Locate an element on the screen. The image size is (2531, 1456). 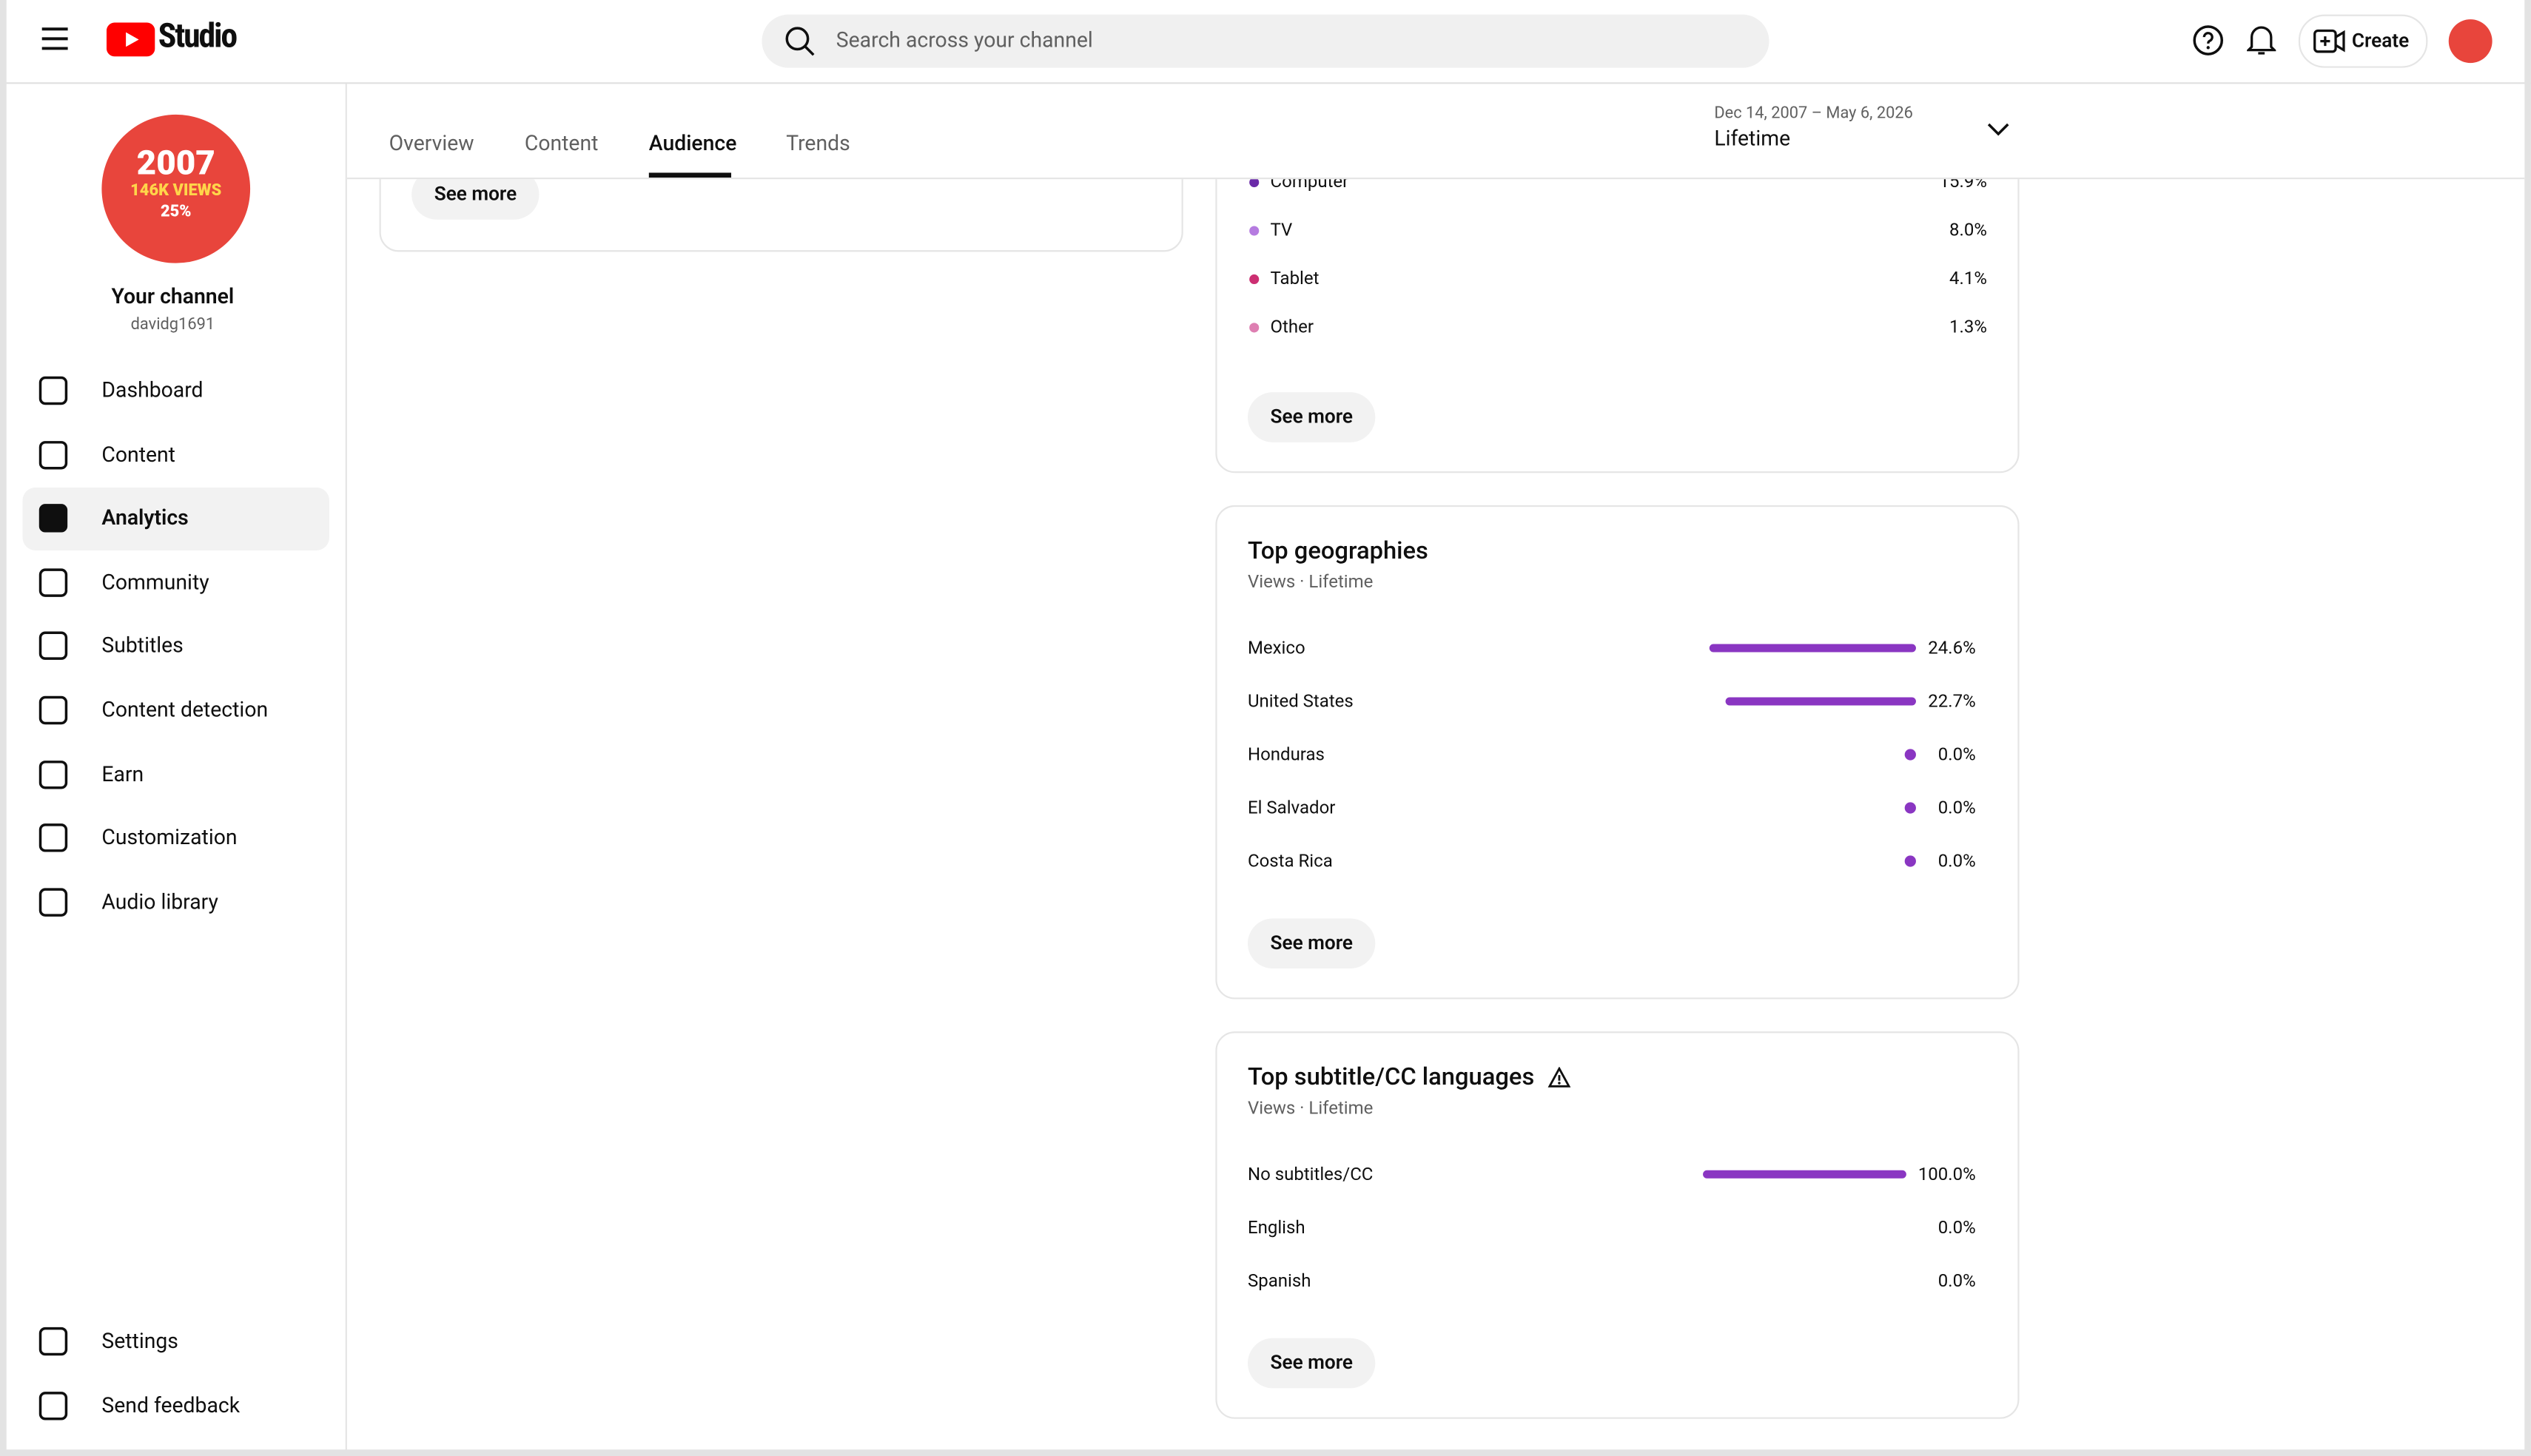
nav-item: Analytics is located at coordinates (175, 520).